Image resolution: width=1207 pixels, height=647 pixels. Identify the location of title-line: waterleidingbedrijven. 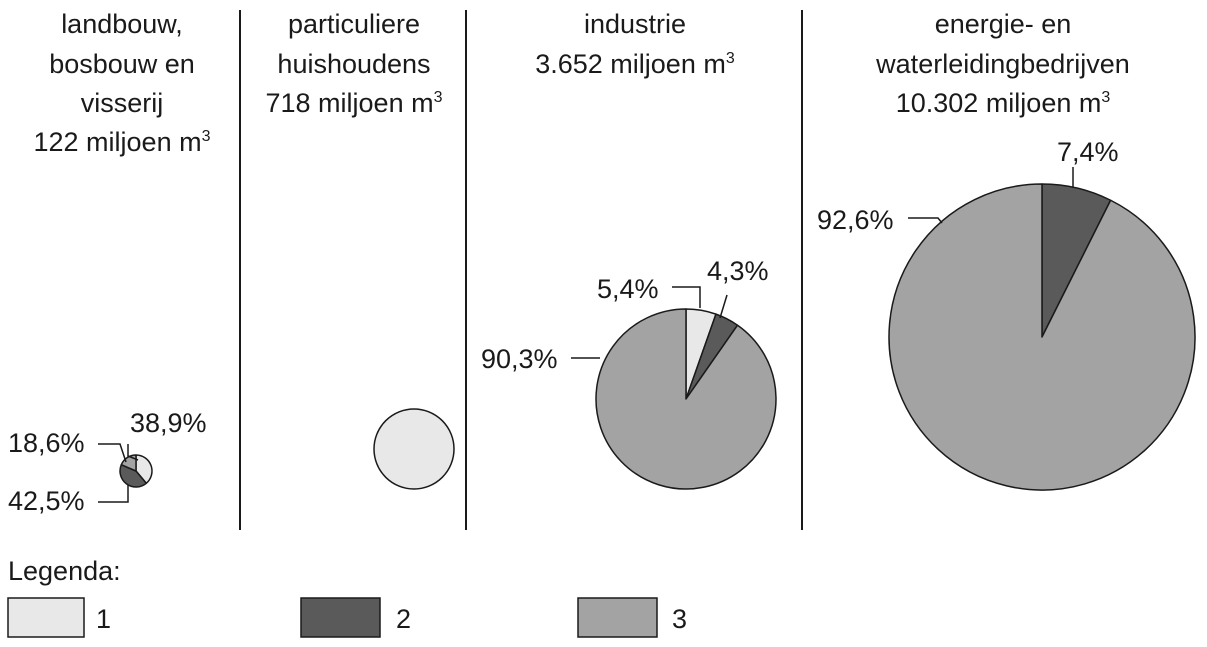
(1002, 64).